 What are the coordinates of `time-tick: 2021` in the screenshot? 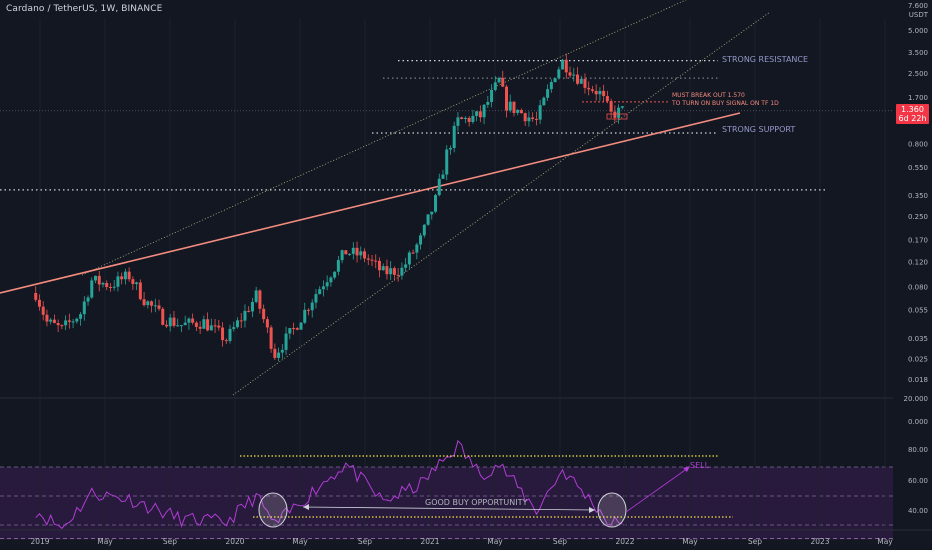 It's located at (429, 541).